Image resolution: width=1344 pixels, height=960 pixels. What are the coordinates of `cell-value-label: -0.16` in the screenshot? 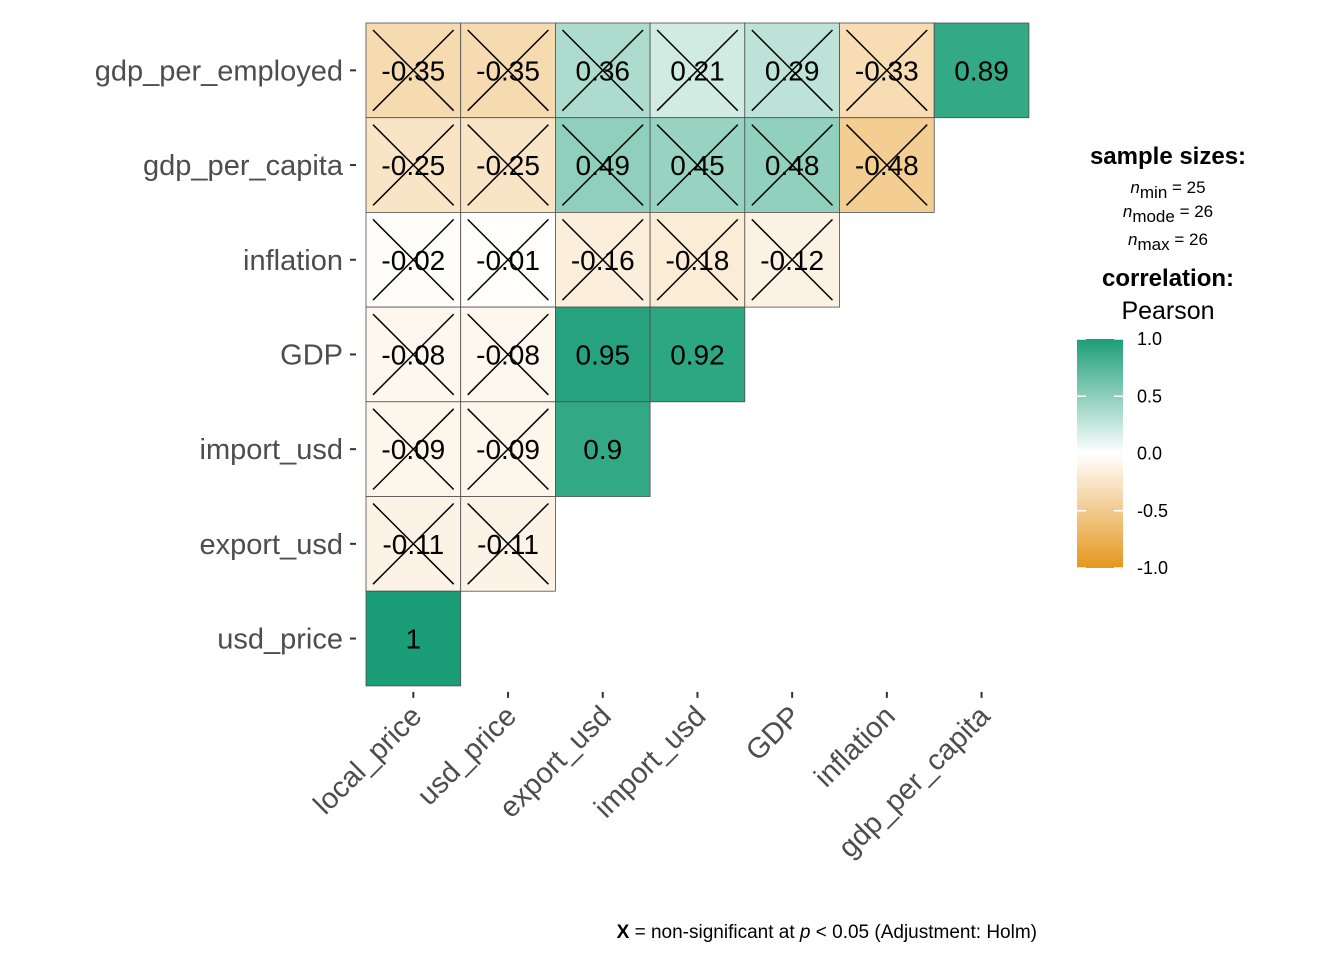 It's located at (603, 260).